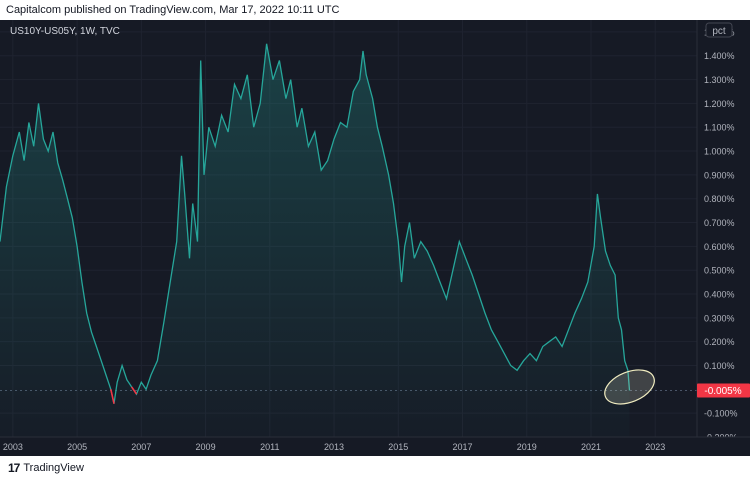 The height and width of the screenshot is (481, 750). Describe the element at coordinates (723, 238) in the screenshot. I see `price-scale-bg` at that location.